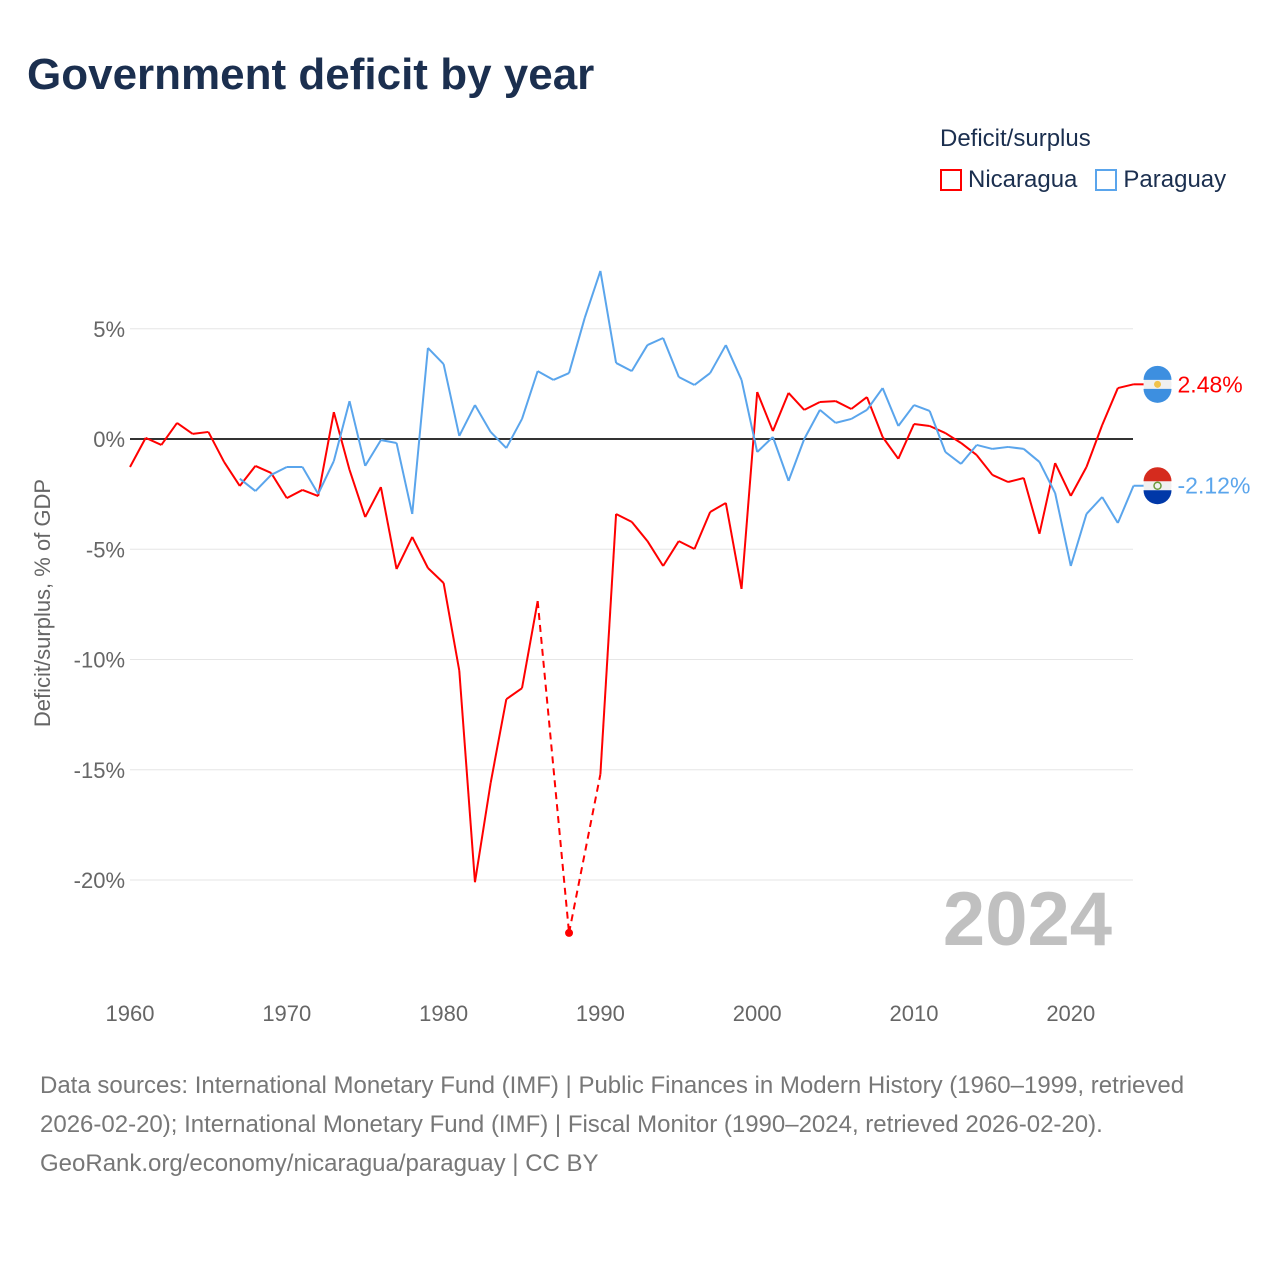 Image resolution: width=1280 pixels, height=1280 pixels. Describe the element at coordinates (286, 1013) in the screenshot. I see `x-tick-label: 1970` at that location.